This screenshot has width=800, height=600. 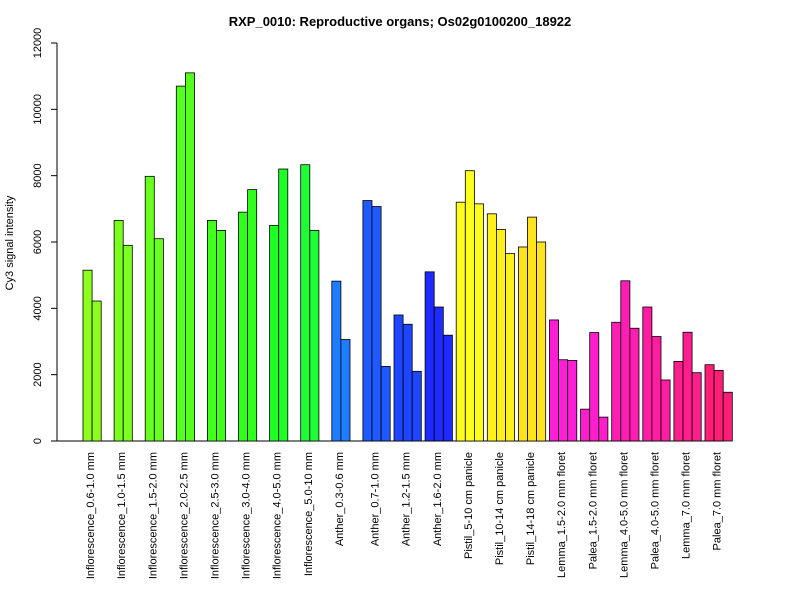 What do you see at coordinates (655, 510) in the screenshot?
I see `category-label: Palea_4.0-5.0 mm floret` at bounding box center [655, 510].